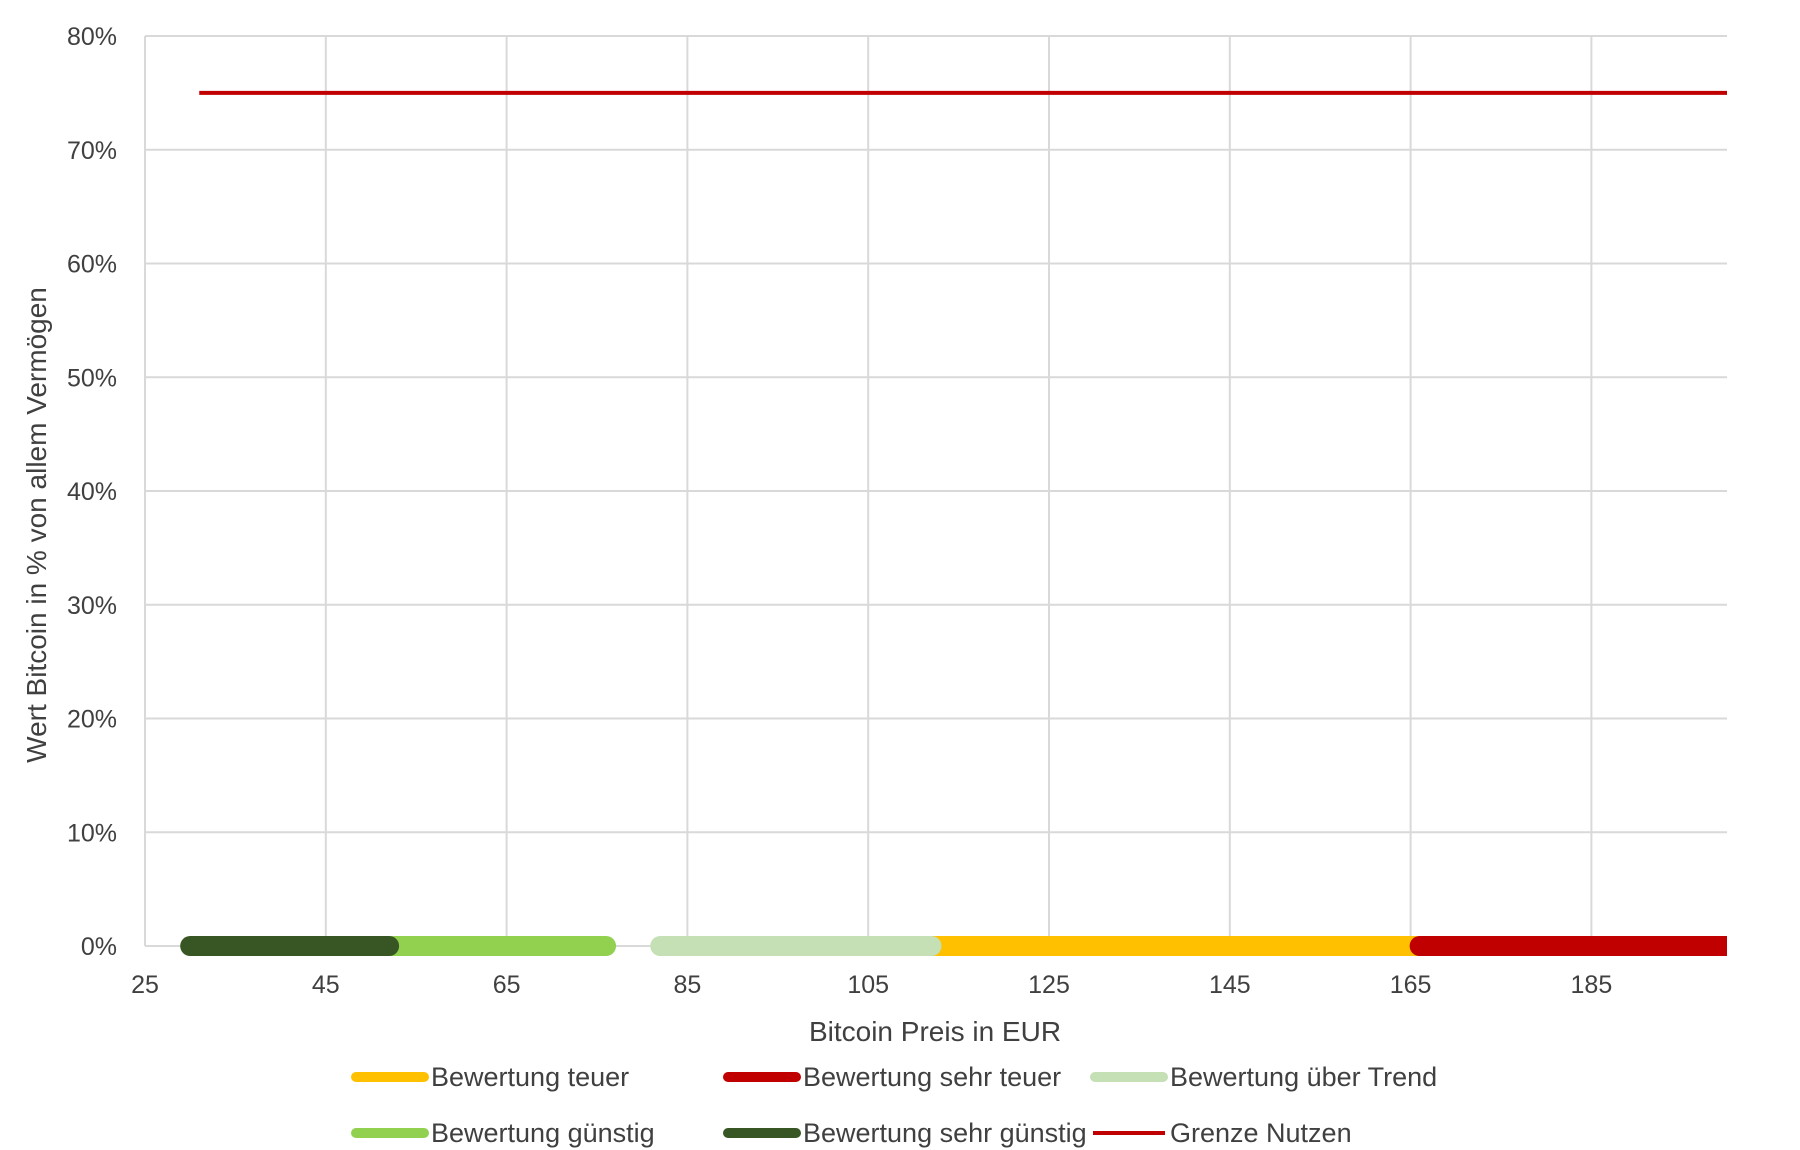 The image size is (1800, 1150). I want to click on y-tick-label: 80%, so click(92, 37).